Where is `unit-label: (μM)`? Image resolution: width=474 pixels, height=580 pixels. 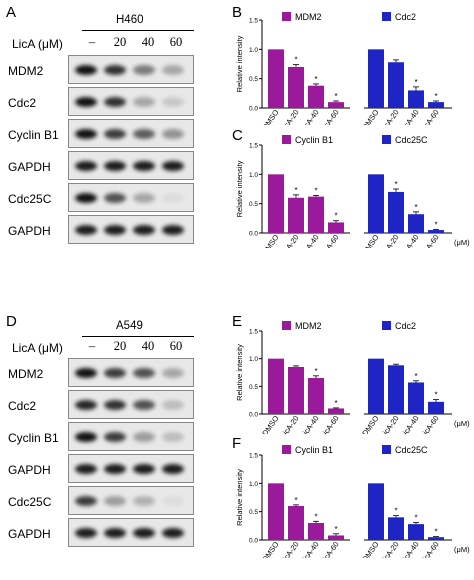 unit-label: (μM) is located at coordinates (462, 423).